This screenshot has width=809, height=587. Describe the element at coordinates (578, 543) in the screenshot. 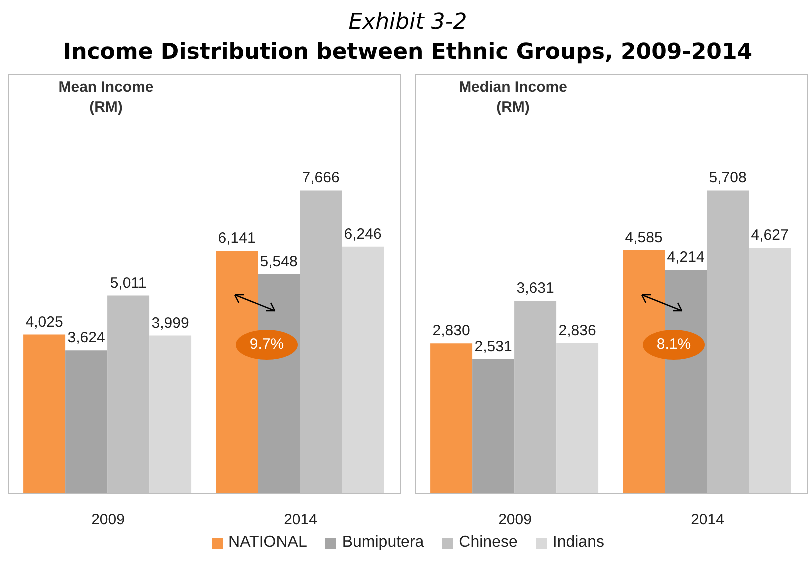

I see `legend-label: Indians` at that location.